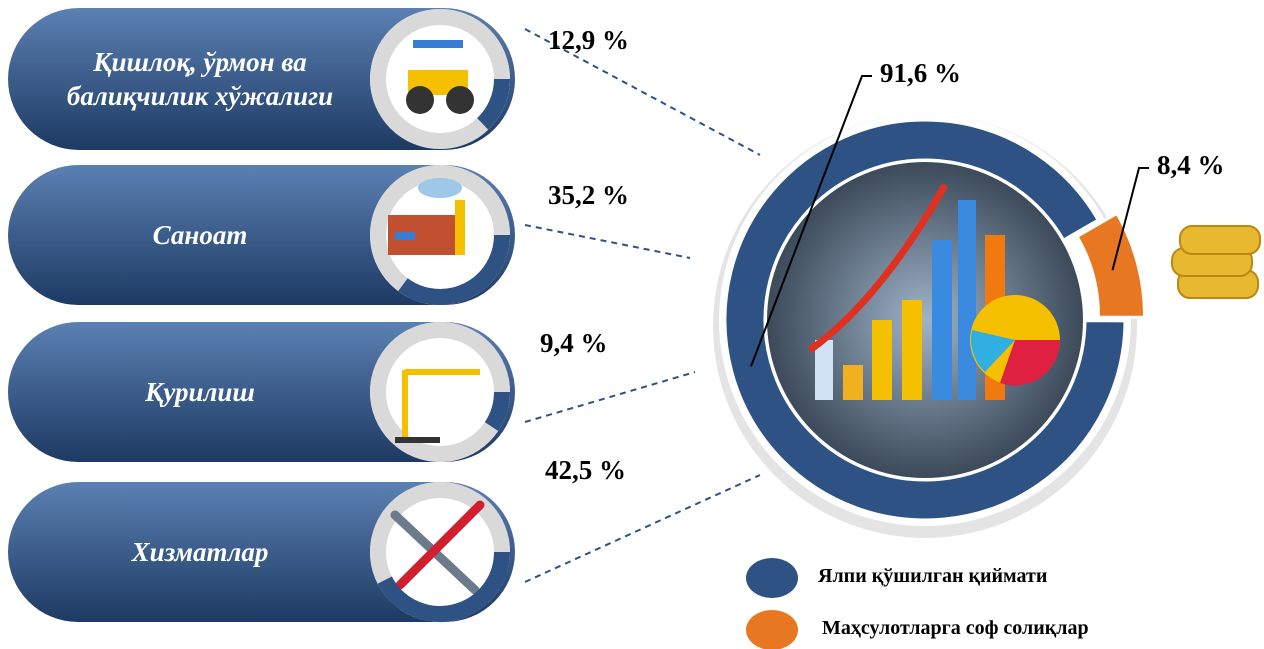  Describe the element at coordinates (426, 216) in the screenshot. I see `factory-icon` at that location.